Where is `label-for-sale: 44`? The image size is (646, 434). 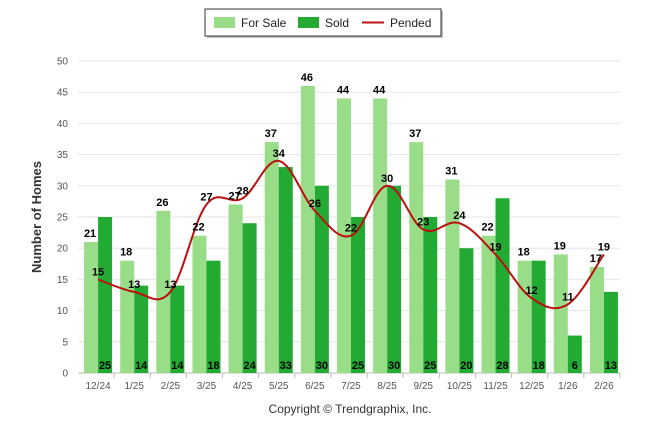
label-for-sale: 44 is located at coordinates (343, 90).